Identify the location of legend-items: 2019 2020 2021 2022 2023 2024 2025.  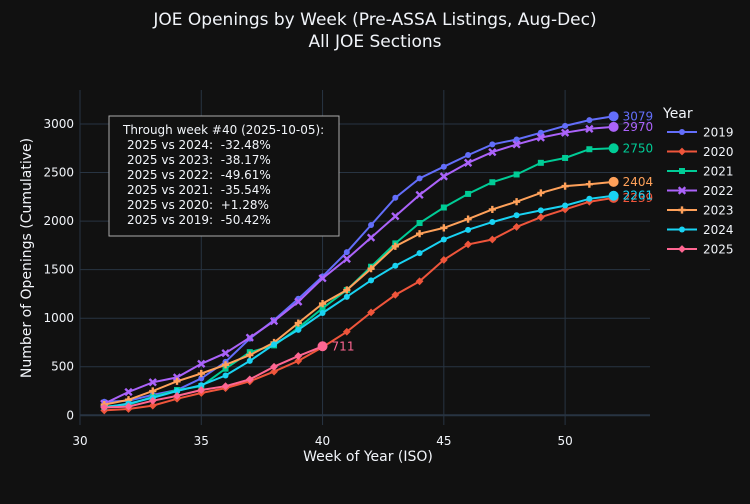
(700, 191).